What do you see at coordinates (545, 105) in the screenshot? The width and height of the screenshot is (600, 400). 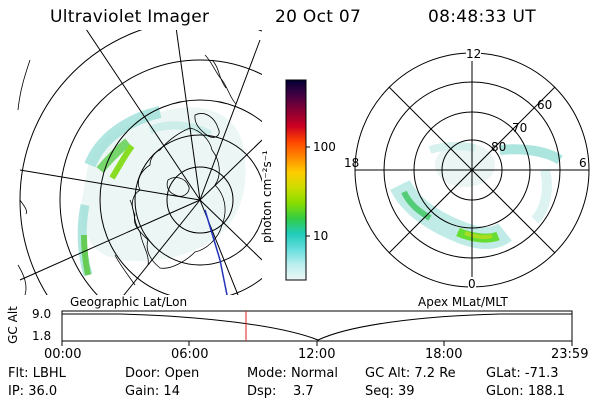 I see `mlat-label-60: 60` at bounding box center [545, 105].